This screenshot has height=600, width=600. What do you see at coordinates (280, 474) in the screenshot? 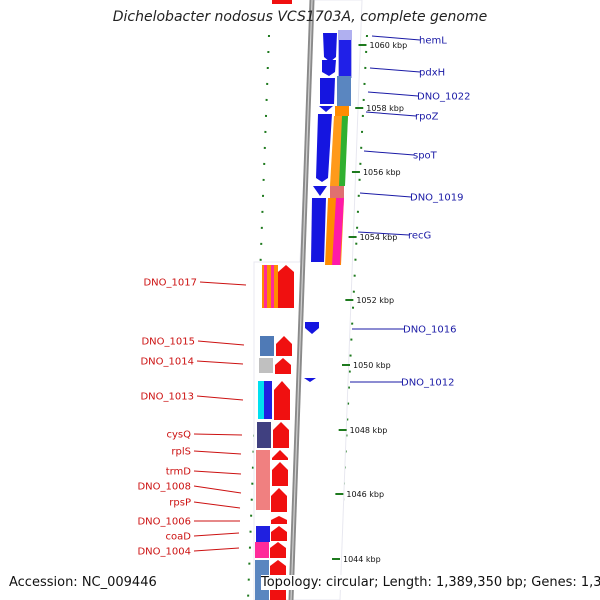
I see `feature-trmD` at bounding box center [280, 474].